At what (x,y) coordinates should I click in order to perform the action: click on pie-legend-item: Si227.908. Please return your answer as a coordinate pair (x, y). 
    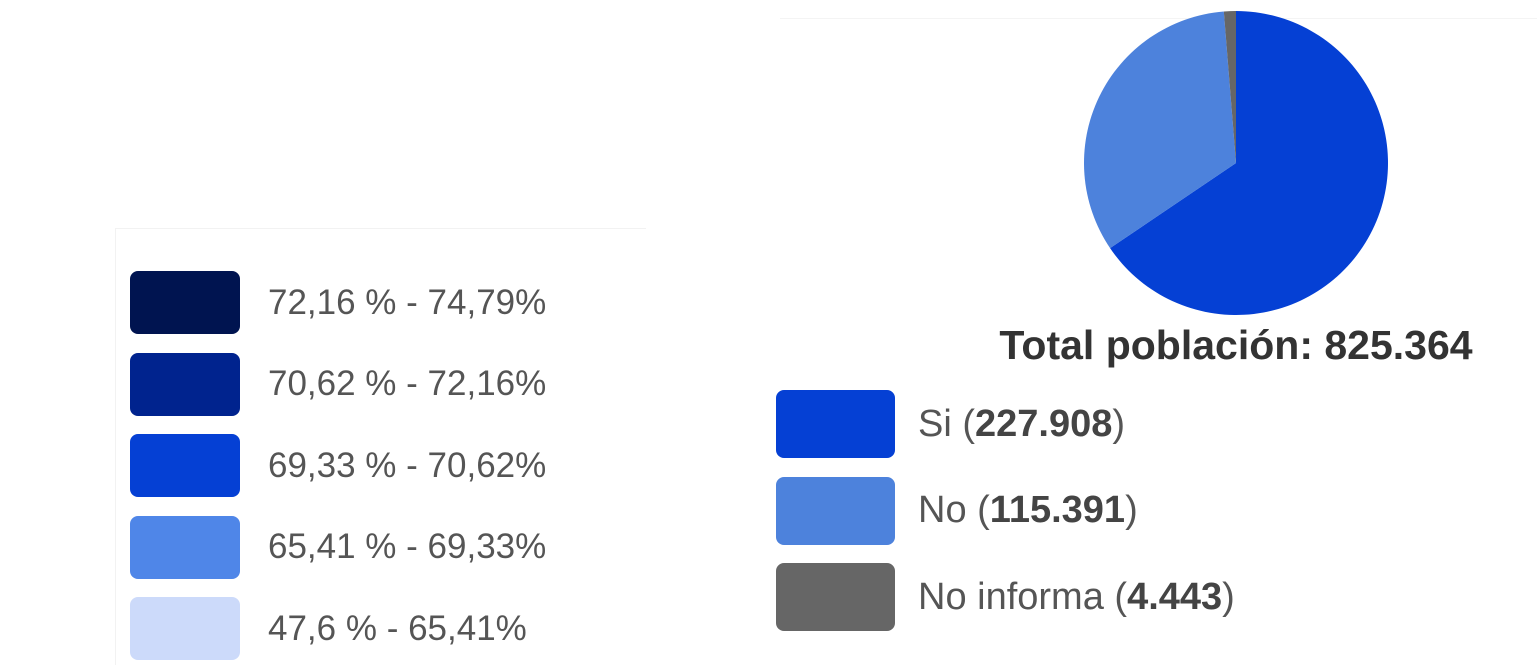
    Looking at the image, I should click on (950, 424).